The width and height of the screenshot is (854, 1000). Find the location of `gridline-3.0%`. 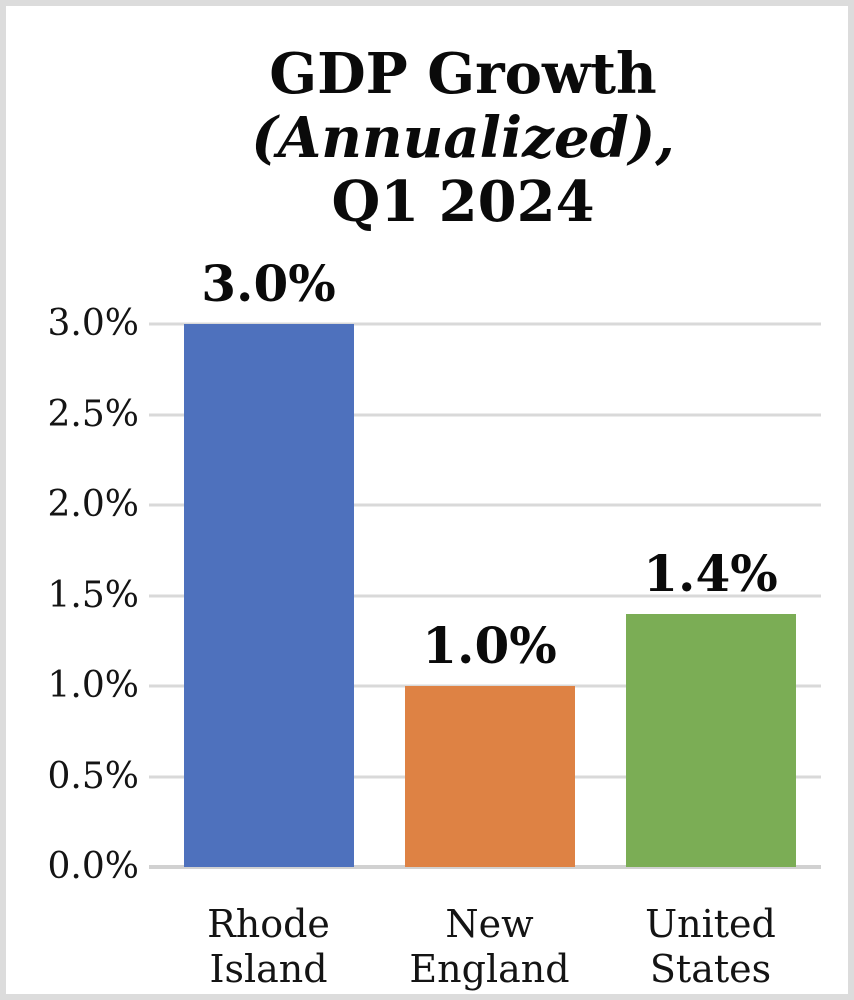

gridline-3.0% is located at coordinates (485, 324).